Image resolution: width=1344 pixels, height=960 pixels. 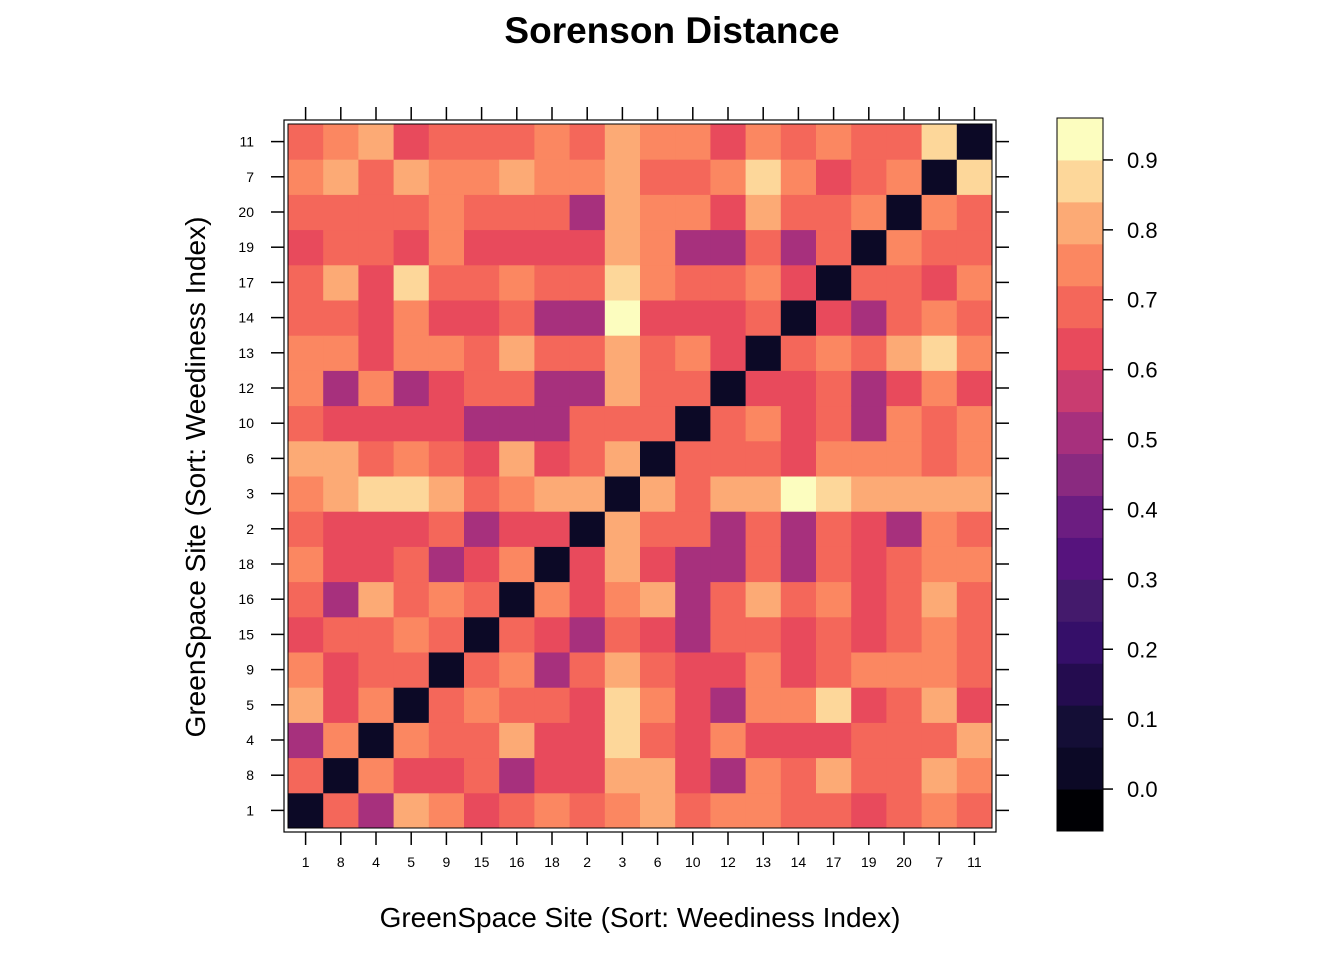 I want to click on color-key-tick-label: 0.6, so click(x=1142, y=370).